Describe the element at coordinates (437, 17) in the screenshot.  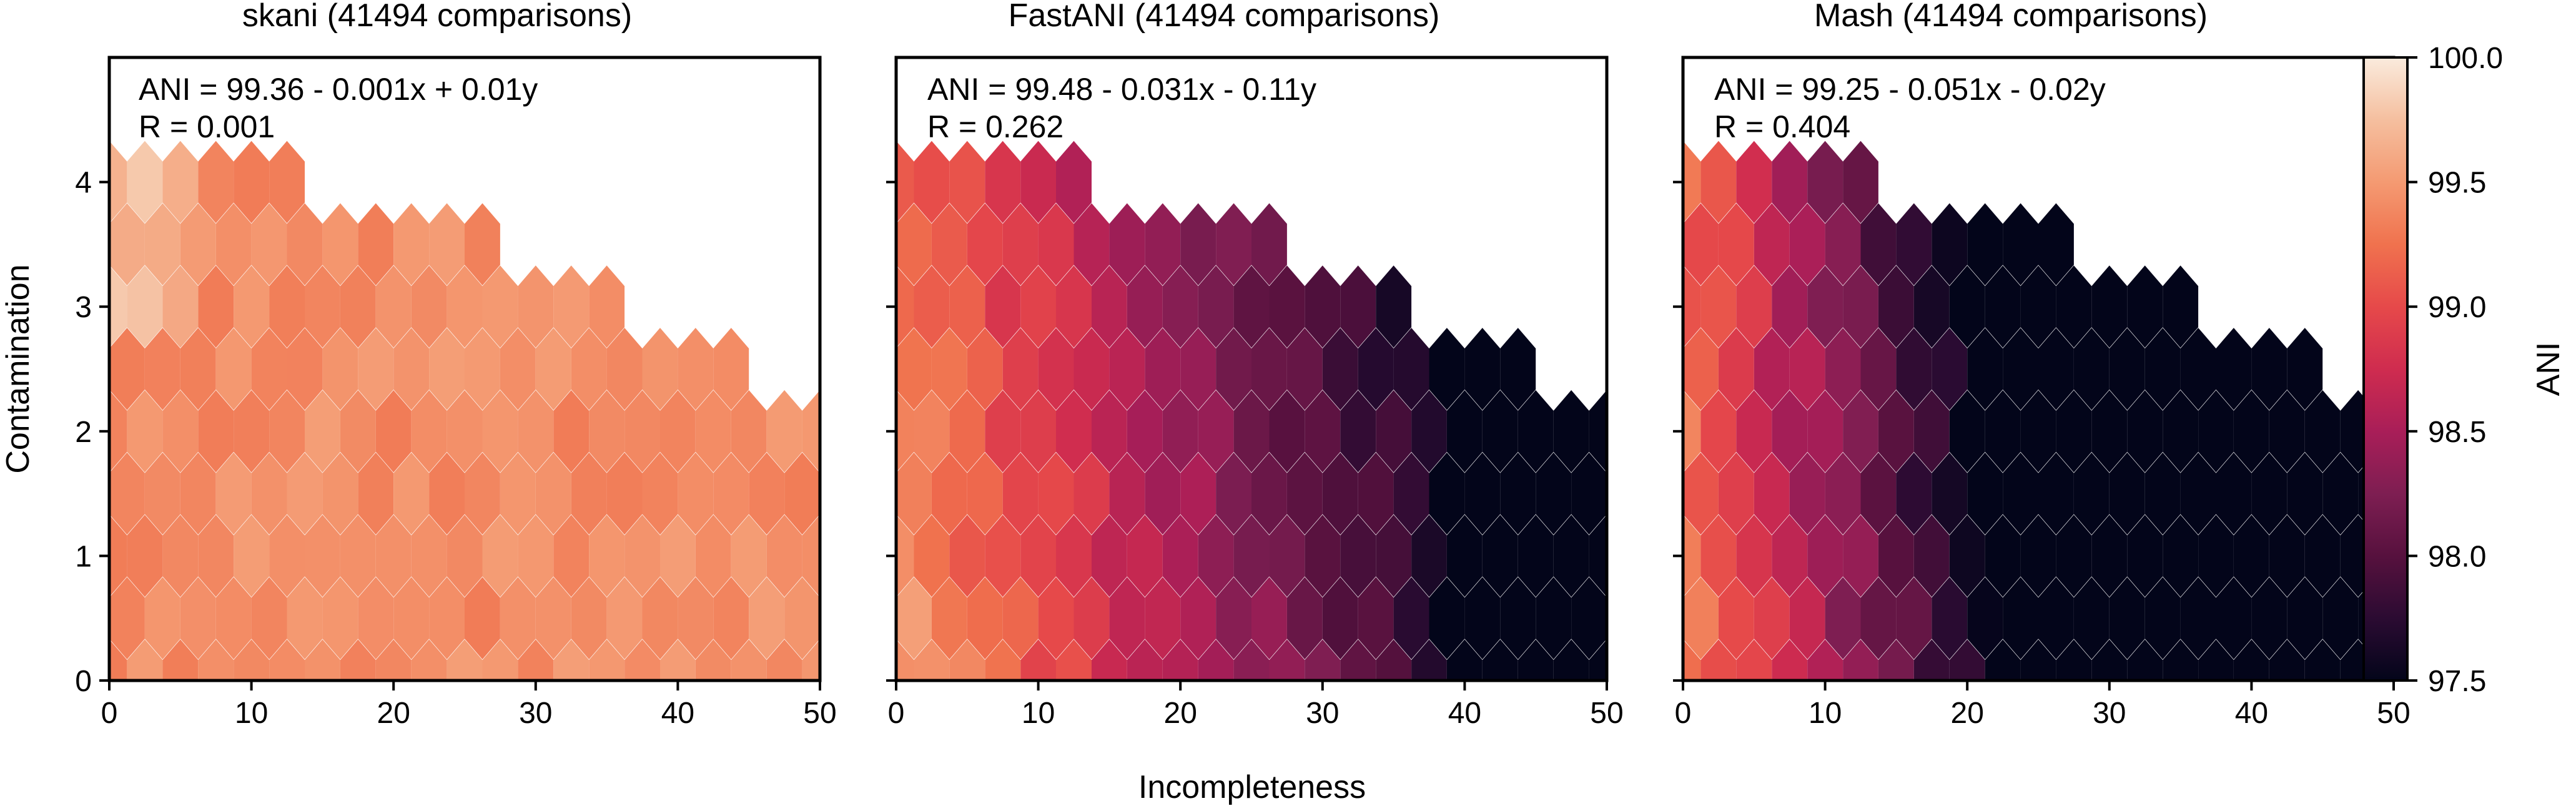
I see `panel-title: skani (41494 comparisons)` at that location.